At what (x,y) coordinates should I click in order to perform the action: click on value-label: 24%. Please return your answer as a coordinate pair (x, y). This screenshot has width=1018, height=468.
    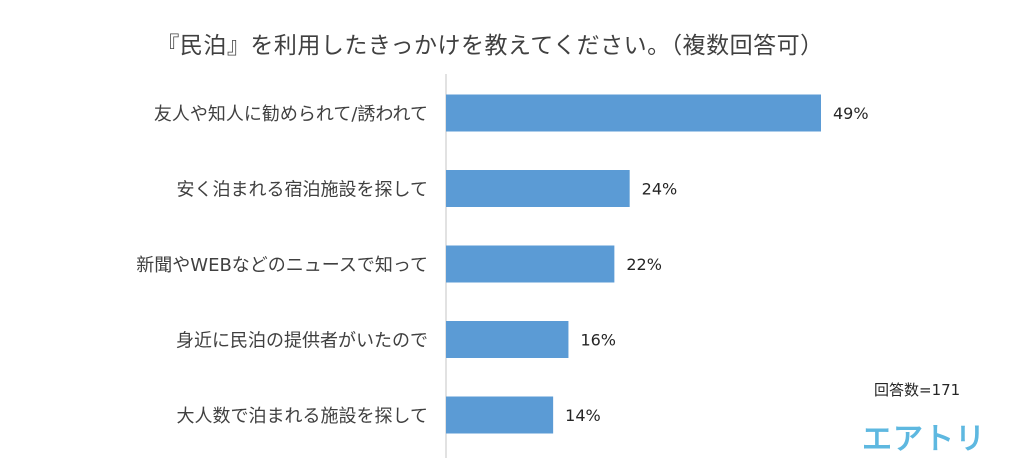
    Looking at the image, I should click on (660, 189).